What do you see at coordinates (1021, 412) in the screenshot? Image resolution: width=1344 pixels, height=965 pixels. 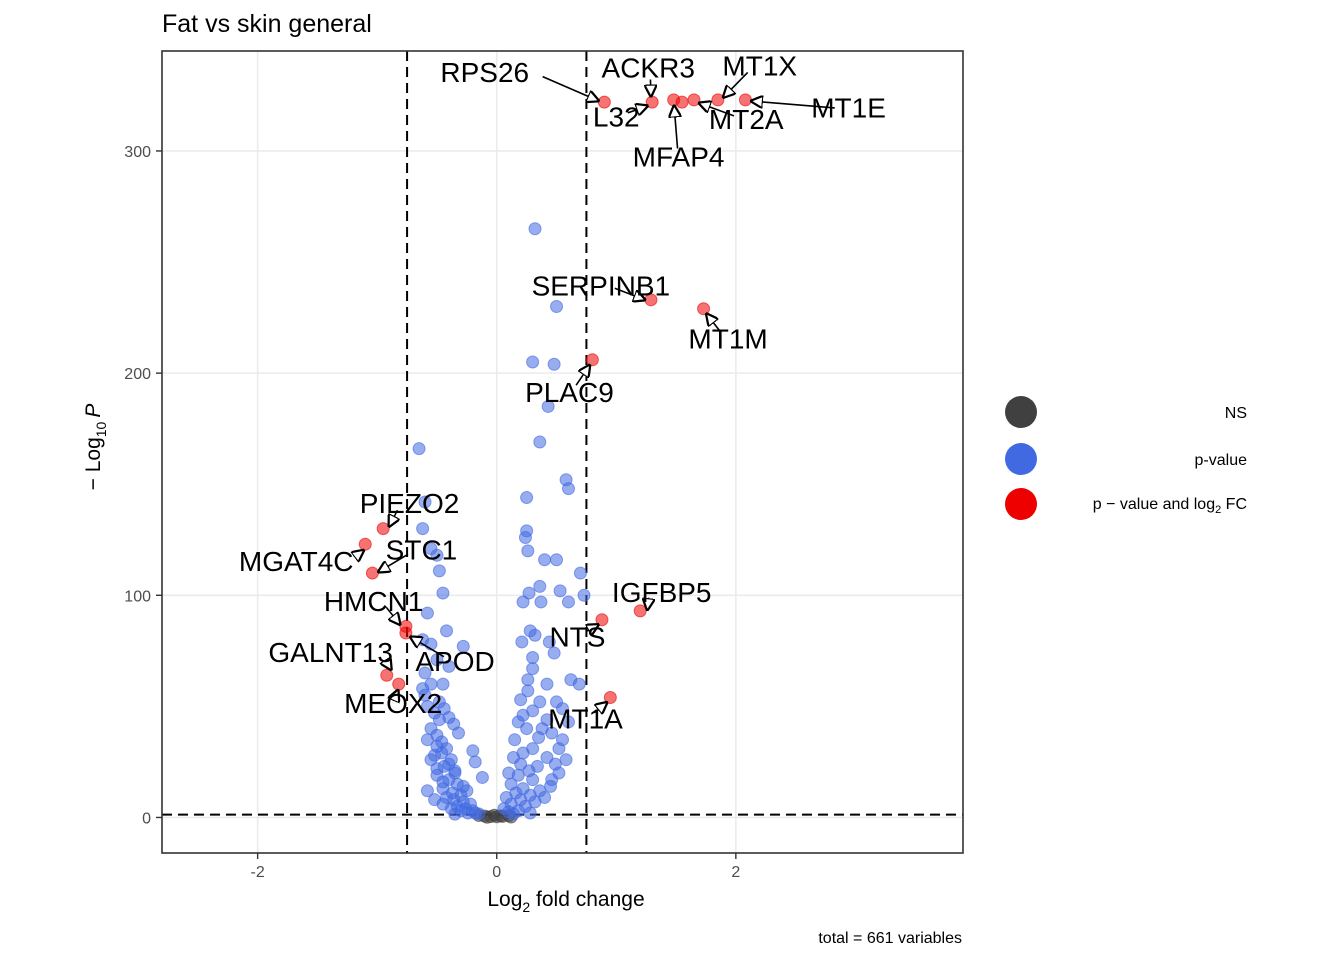 I see `legend-key-ns` at bounding box center [1021, 412].